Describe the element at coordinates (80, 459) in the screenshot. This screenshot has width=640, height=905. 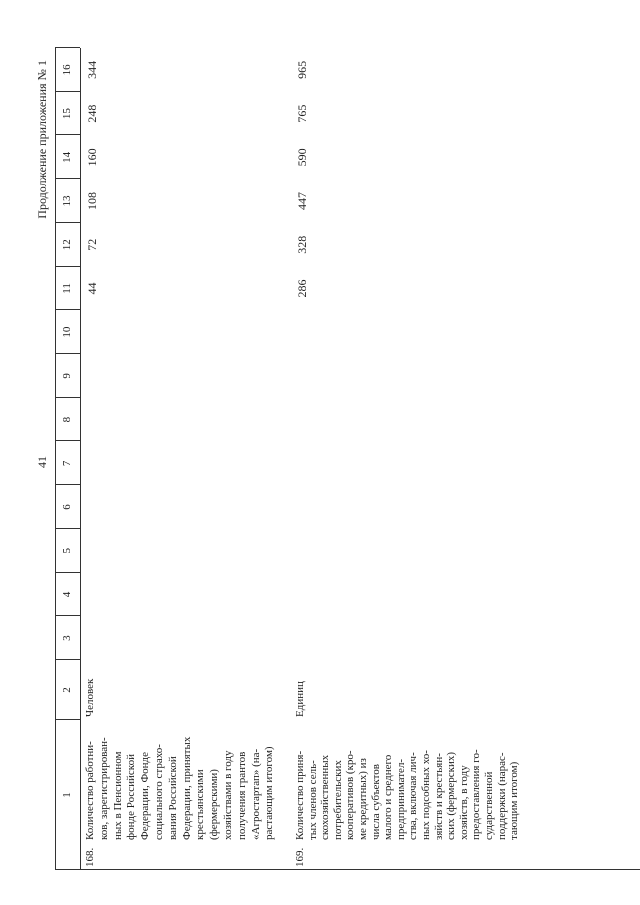
I see `header-bottom-line` at that location.